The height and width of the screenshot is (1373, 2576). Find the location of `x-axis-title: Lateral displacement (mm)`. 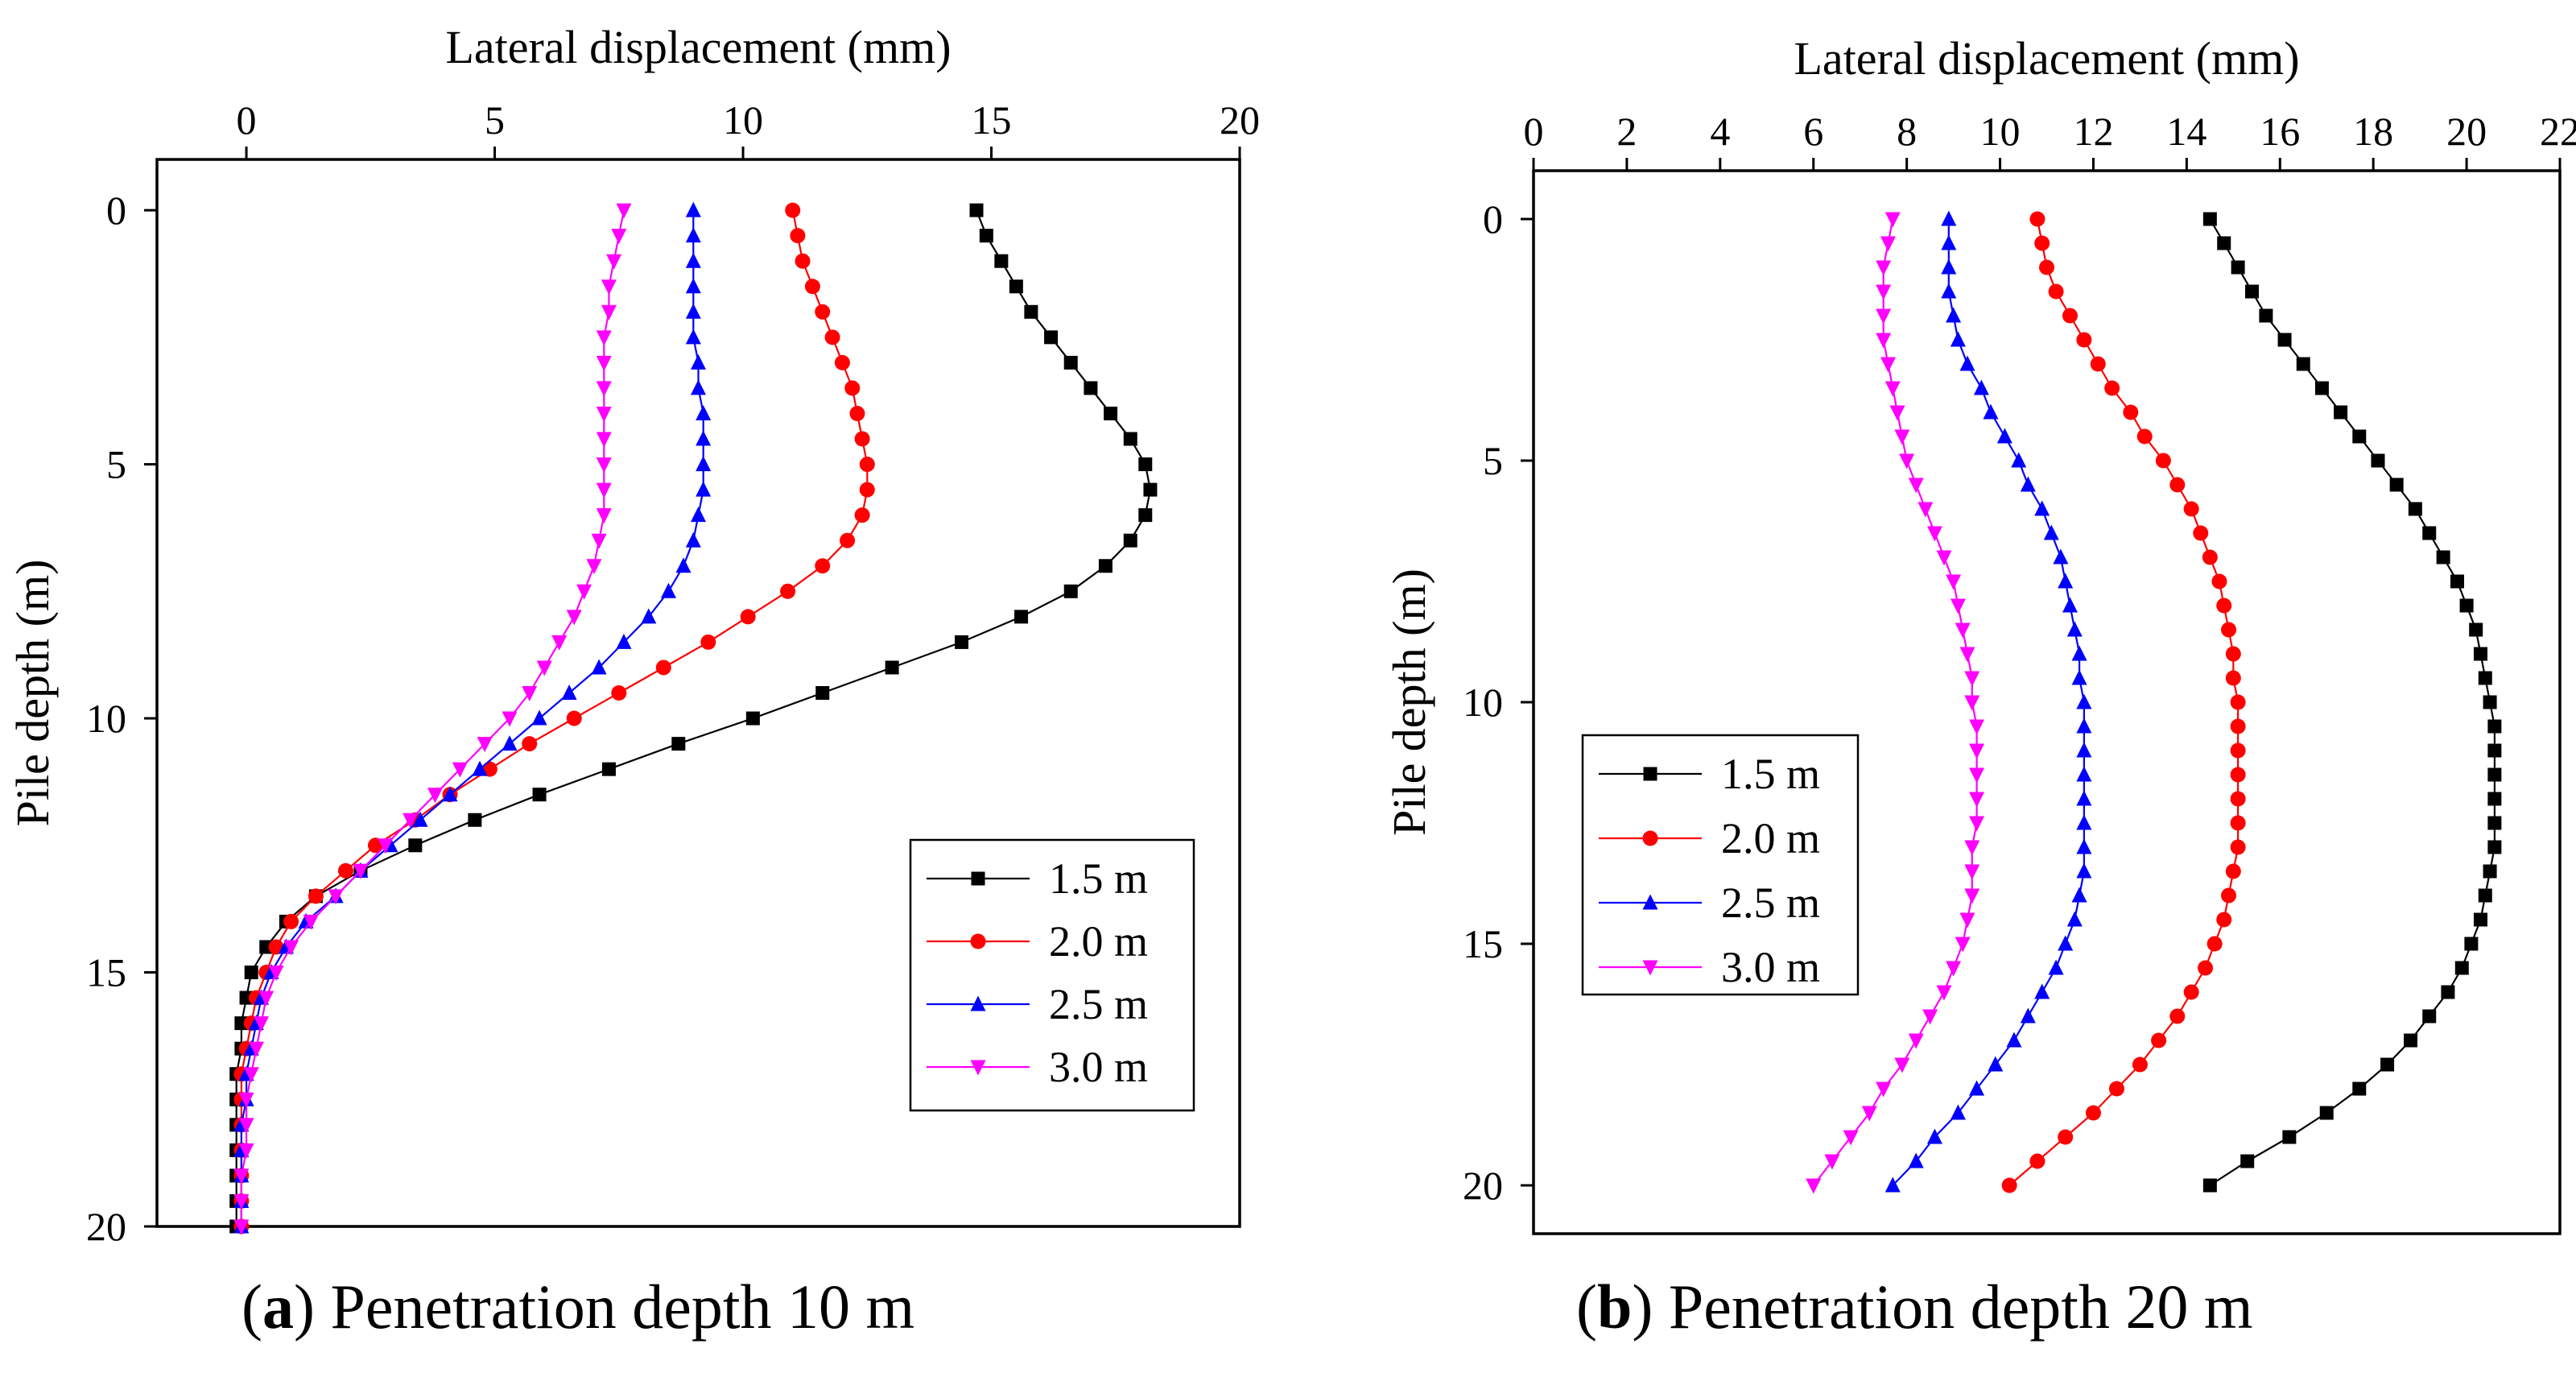

x-axis-title: Lateral displacement (mm) is located at coordinates (2046, 58).